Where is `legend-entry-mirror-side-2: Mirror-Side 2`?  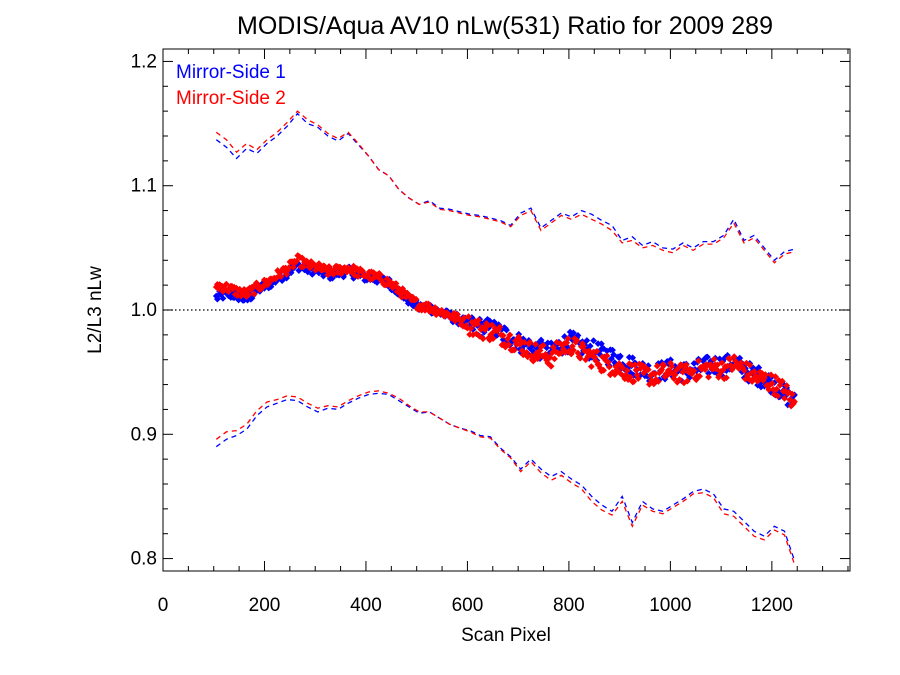
legend-entry-mirror-side-2: Mirror-Side 2 is located at coordinates (231, 98).